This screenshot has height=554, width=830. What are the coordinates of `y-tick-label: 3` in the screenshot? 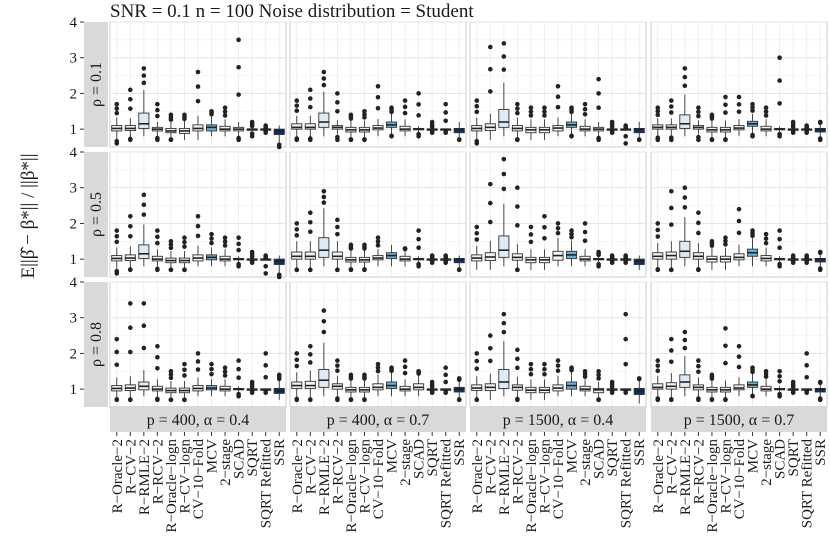 It's located at (74, 59).